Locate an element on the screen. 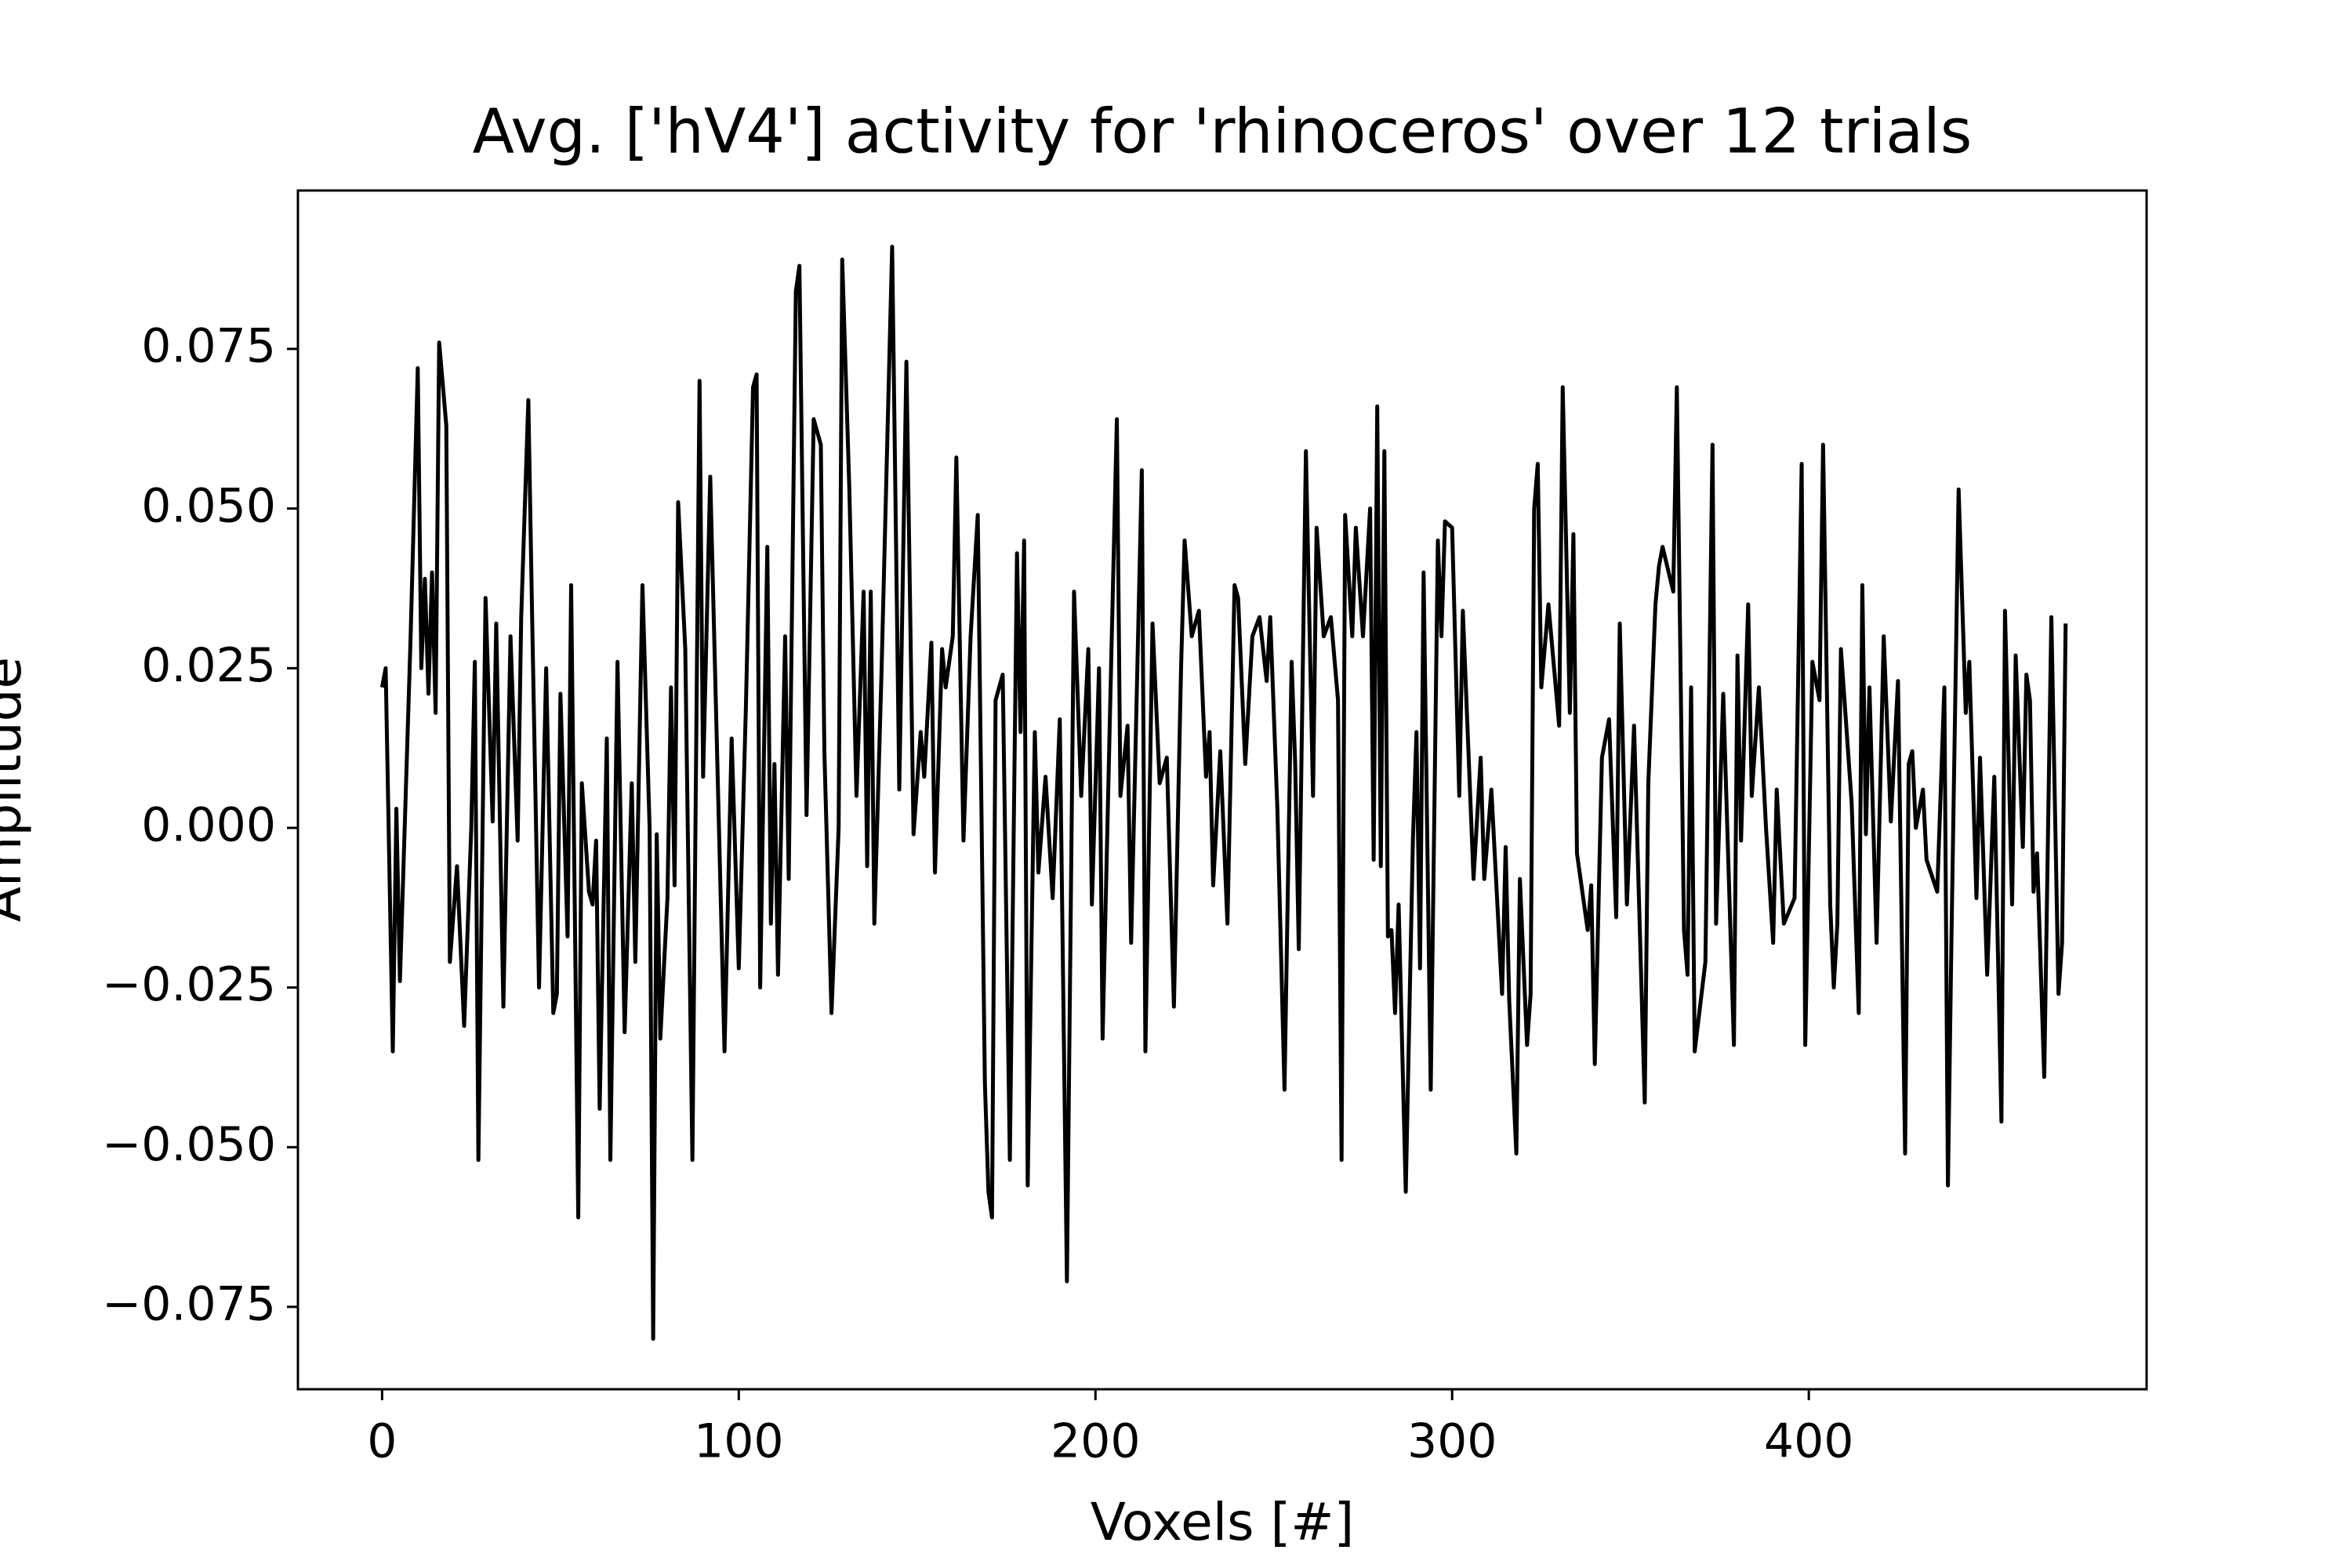 The width and height of the screenshot is (2352, 1568). y-tick-label: 0.075 is located at coordinates (209, 346).